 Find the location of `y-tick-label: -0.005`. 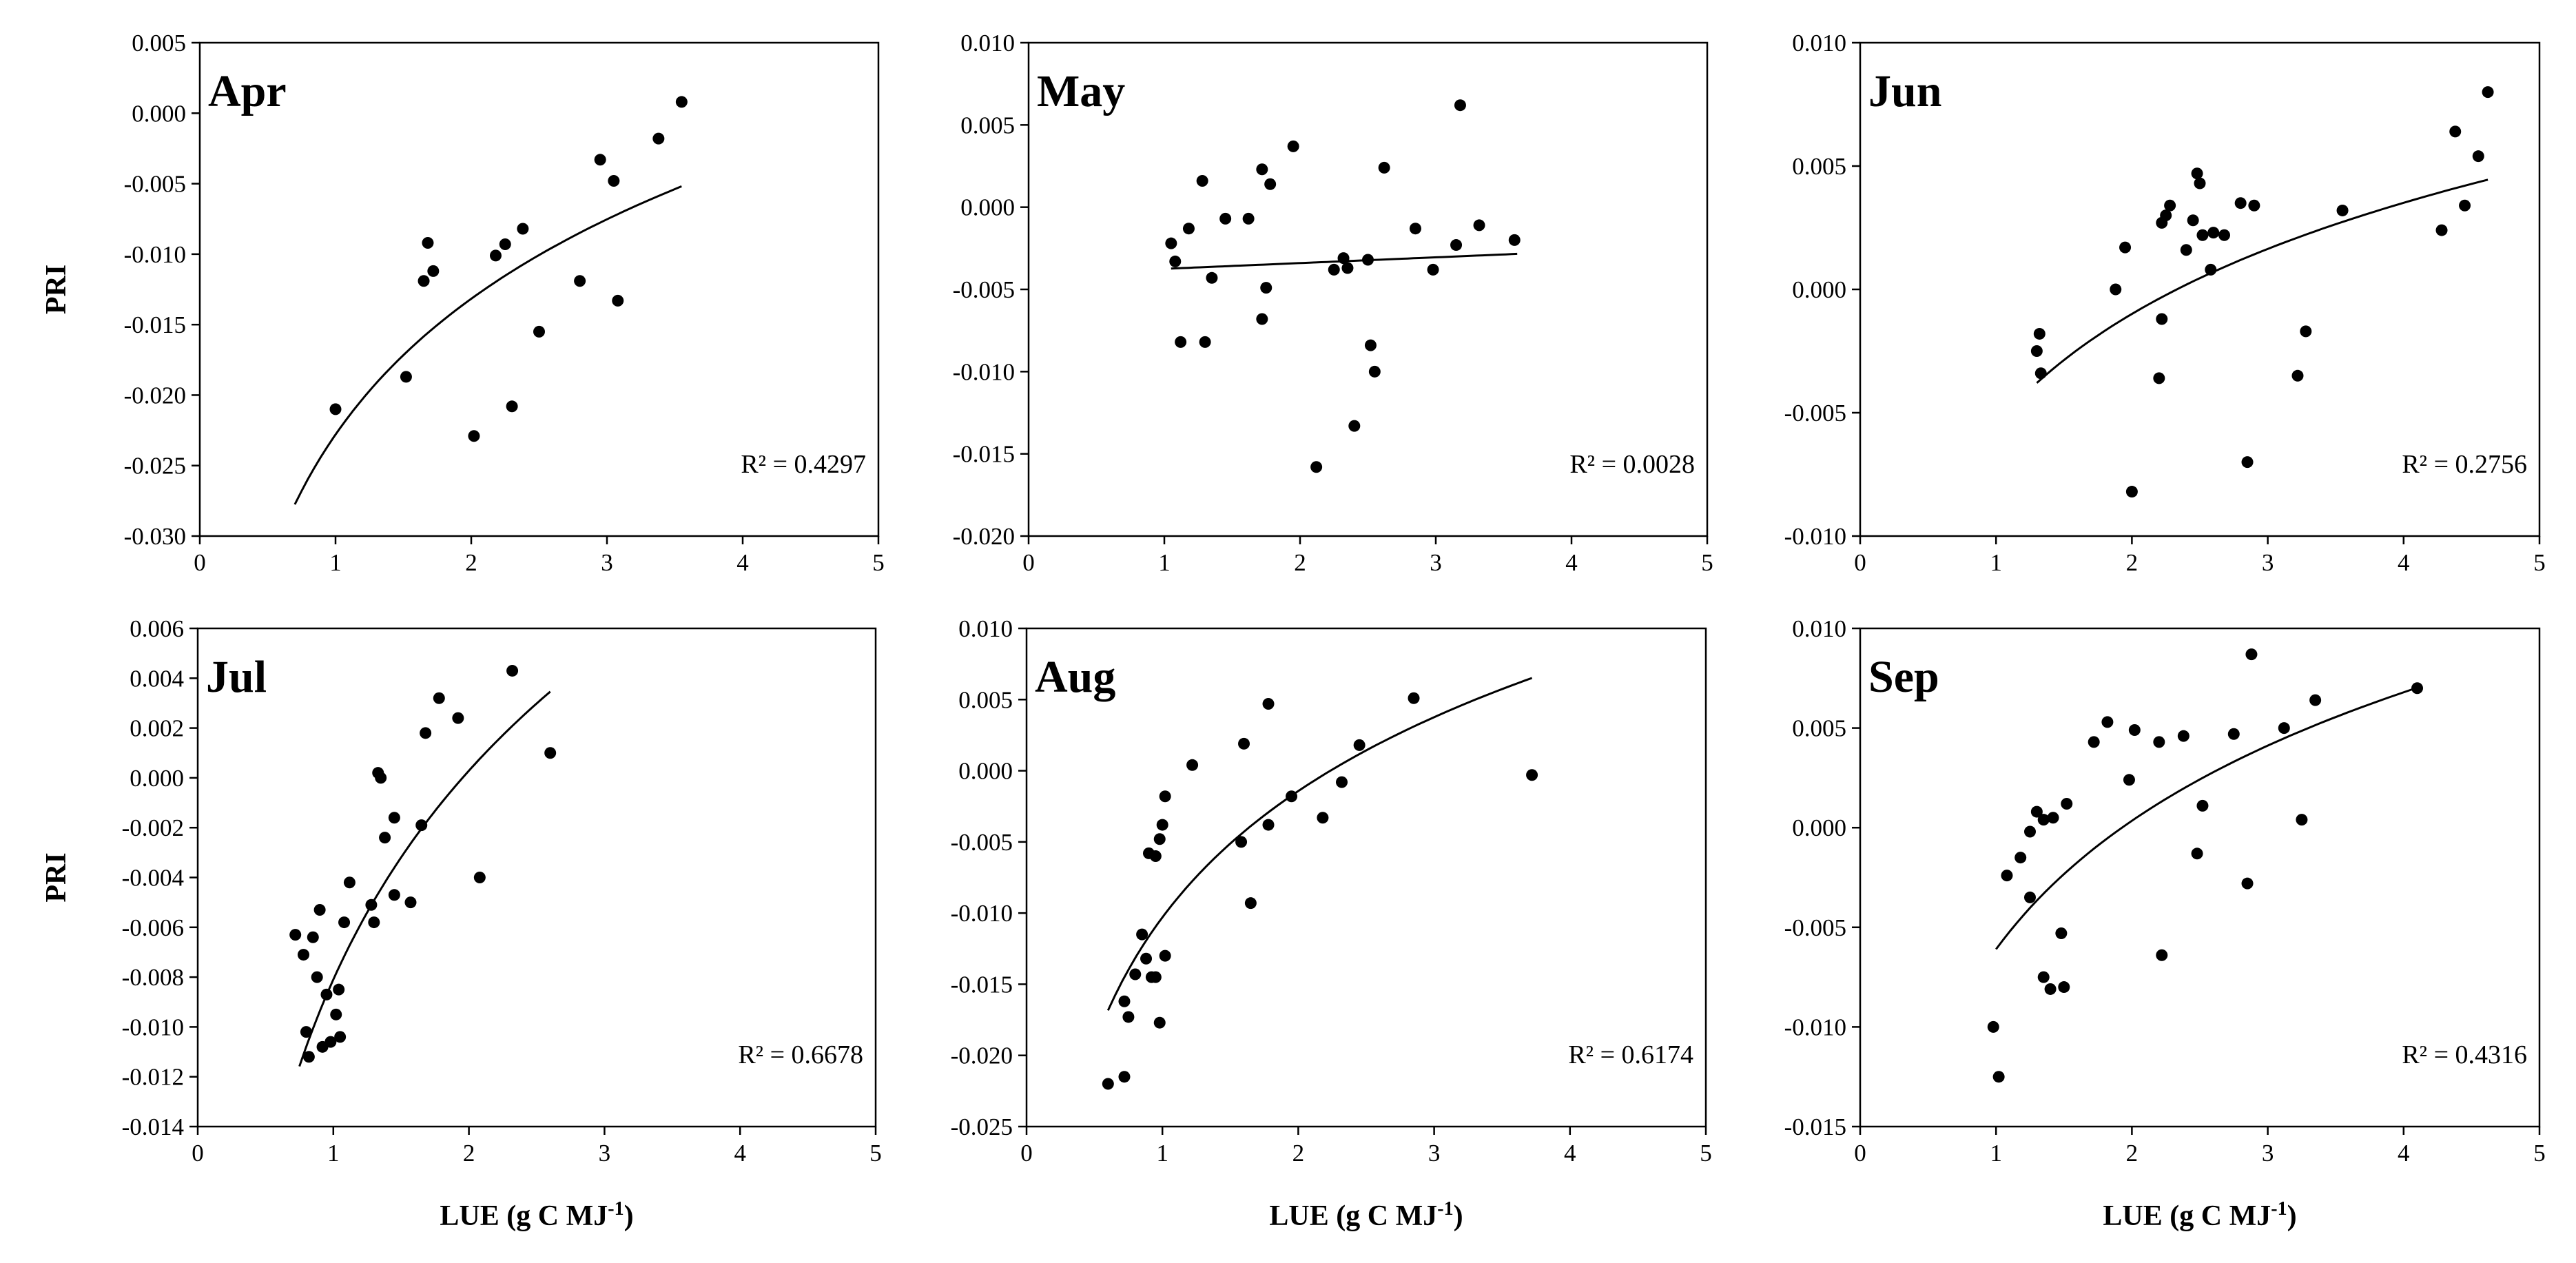

y-tick-label: -0.005 is located at coordinates (155, 184).